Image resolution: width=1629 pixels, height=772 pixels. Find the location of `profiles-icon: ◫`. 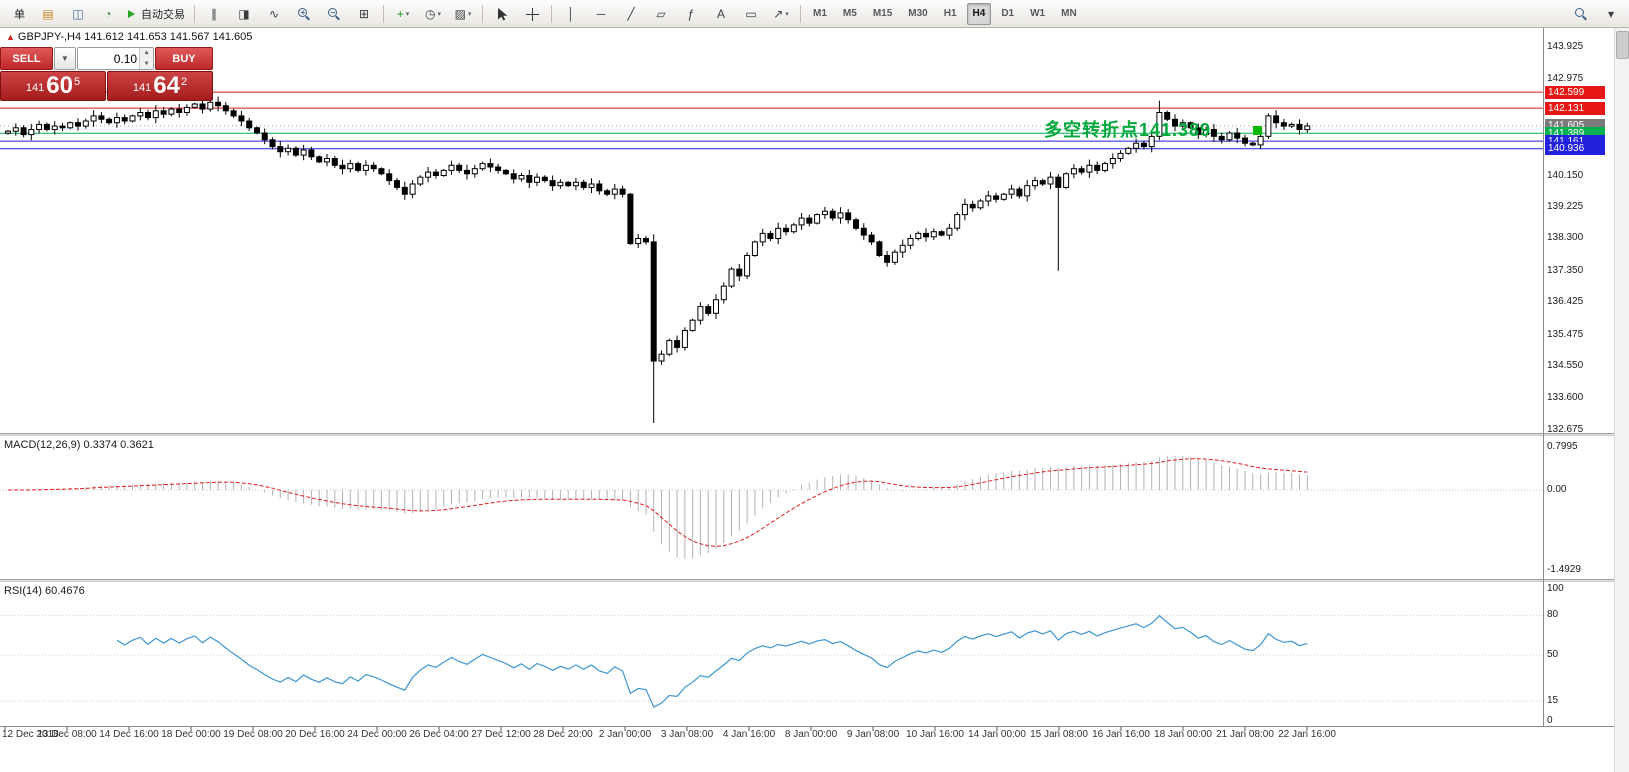

profiles-icon: ◫ is located at coordinates (78, 14).